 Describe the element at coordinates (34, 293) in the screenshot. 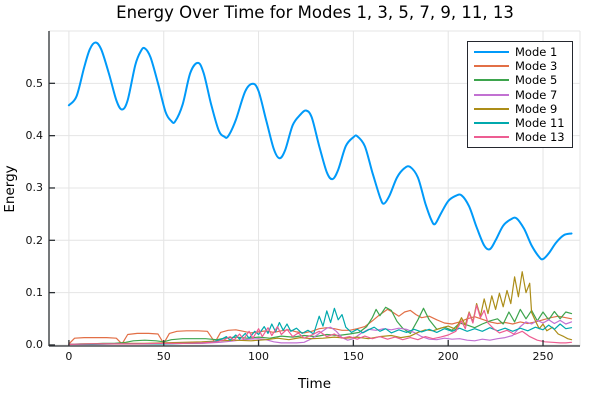

I see `y-tick-label: 0.1` at that location.